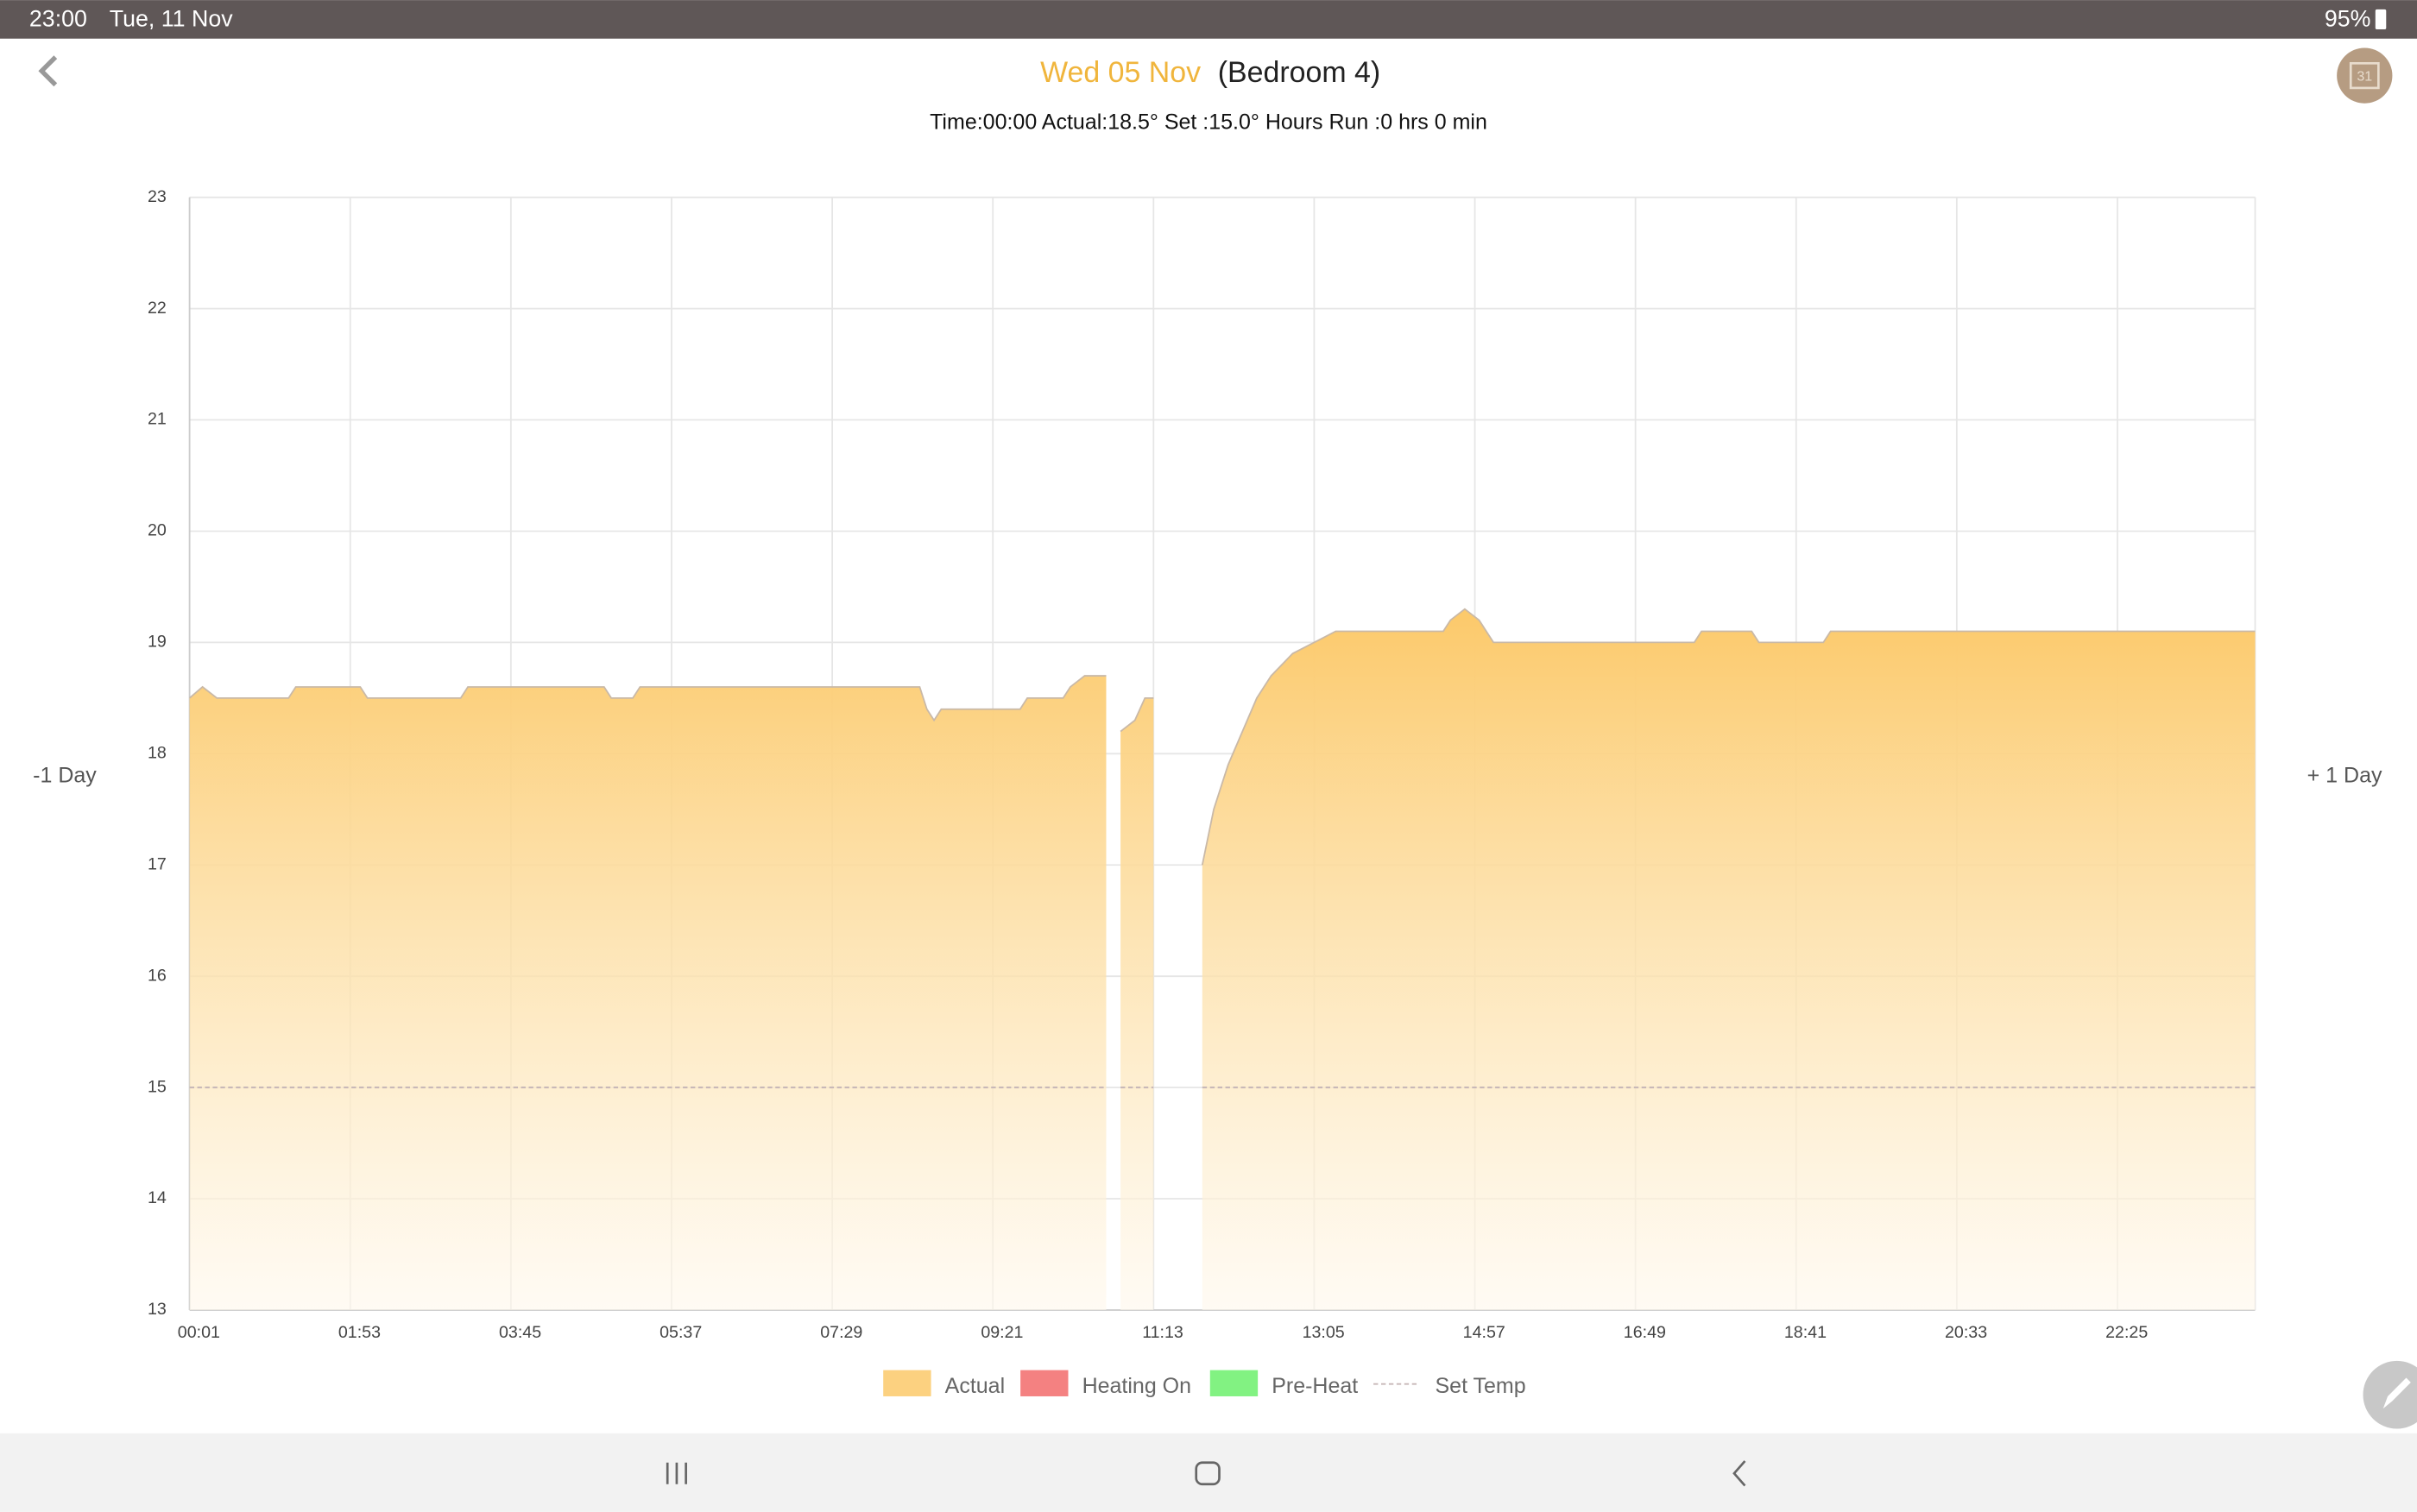  What do you see at coordinates (1966, 1332) in the screenshot?
I see `x-tick-label: 20:33` at bounding box center [1966, 1332].